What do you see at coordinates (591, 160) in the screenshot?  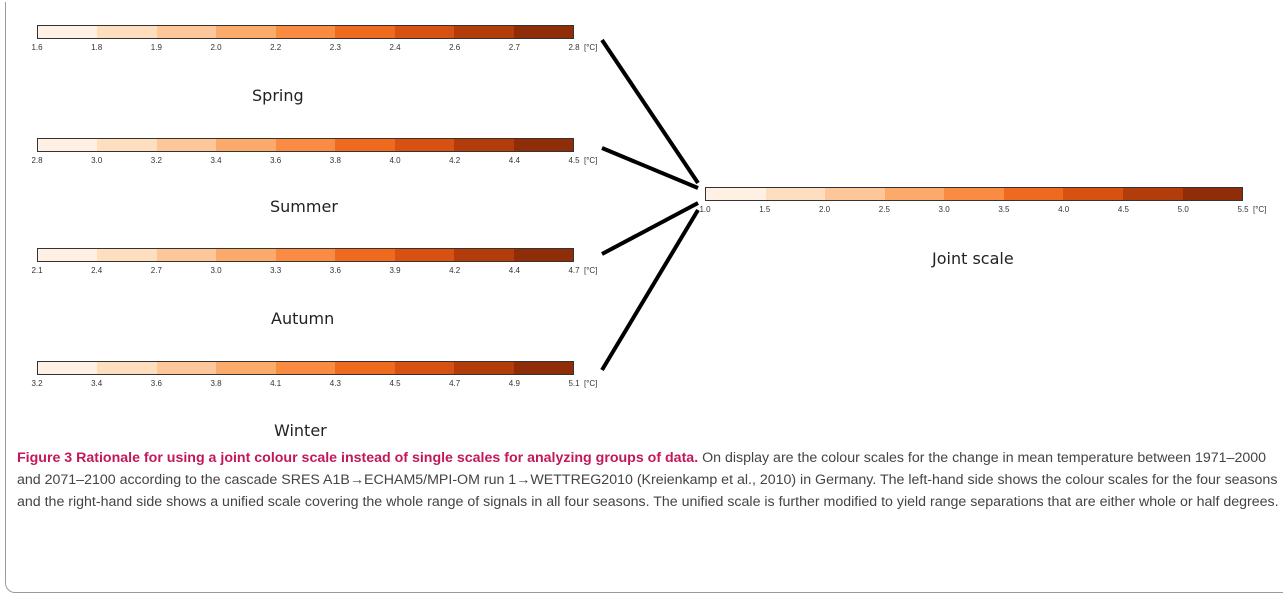 I see `summer-unit-label: [°C]` at bounding box center [591, 160].